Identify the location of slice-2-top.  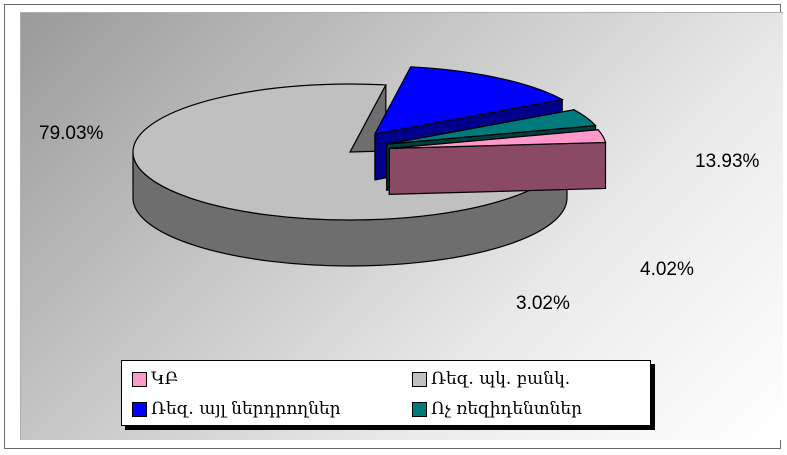
(491, 127).